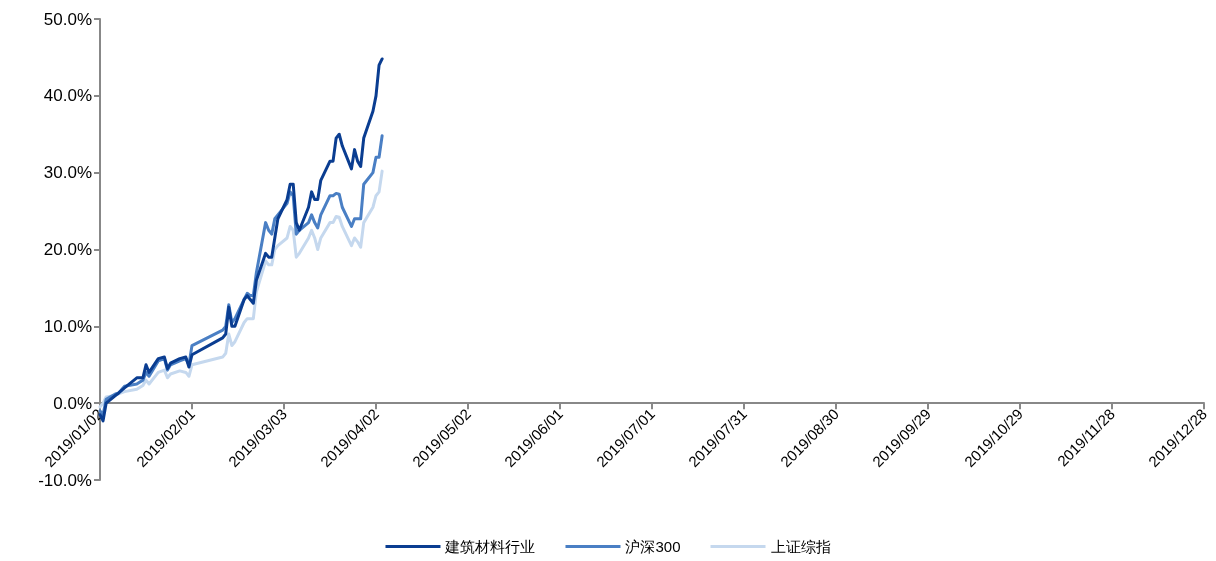  Describe the element at coordinates (67, 249) in the screenshot. I see `y-tick-label: 20.0%` at that location.